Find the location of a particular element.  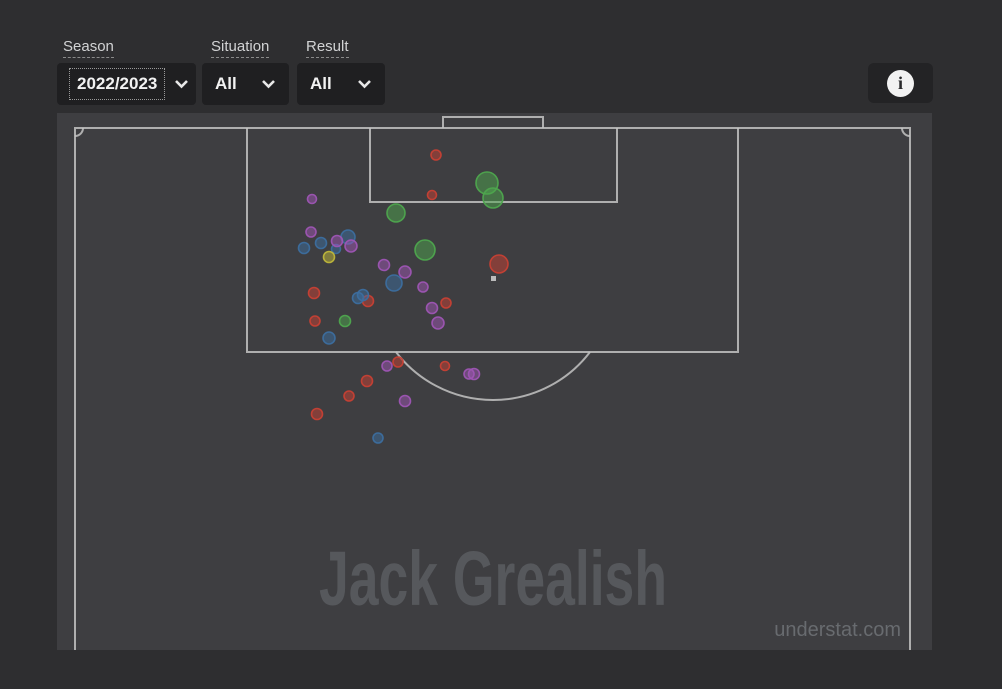

penalty-arc is located at coordinates (493, 376).